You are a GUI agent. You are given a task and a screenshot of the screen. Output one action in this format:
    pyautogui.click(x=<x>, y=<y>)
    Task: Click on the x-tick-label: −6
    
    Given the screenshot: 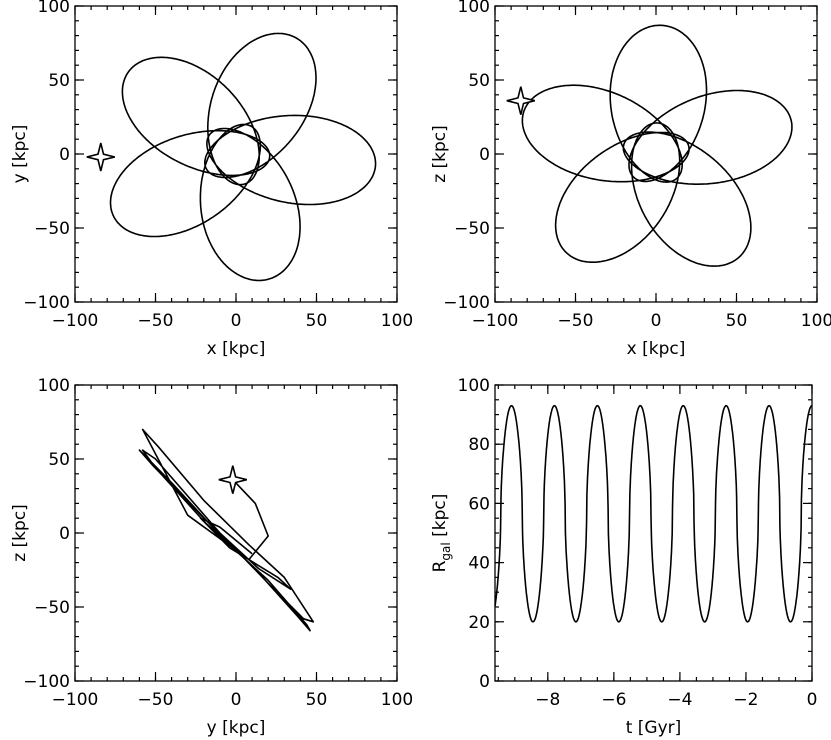 What is the action you would take?
    pyautogui.click(x=613, y=700)
    